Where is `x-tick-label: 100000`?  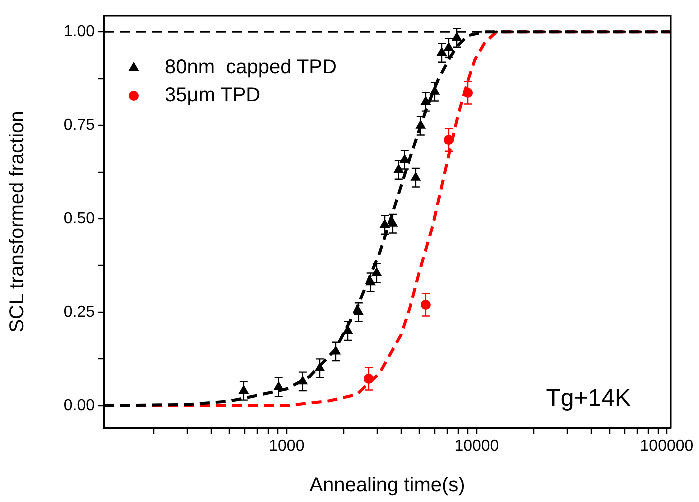
x-tick-label: 100000 is located at coordinates (667, 447).